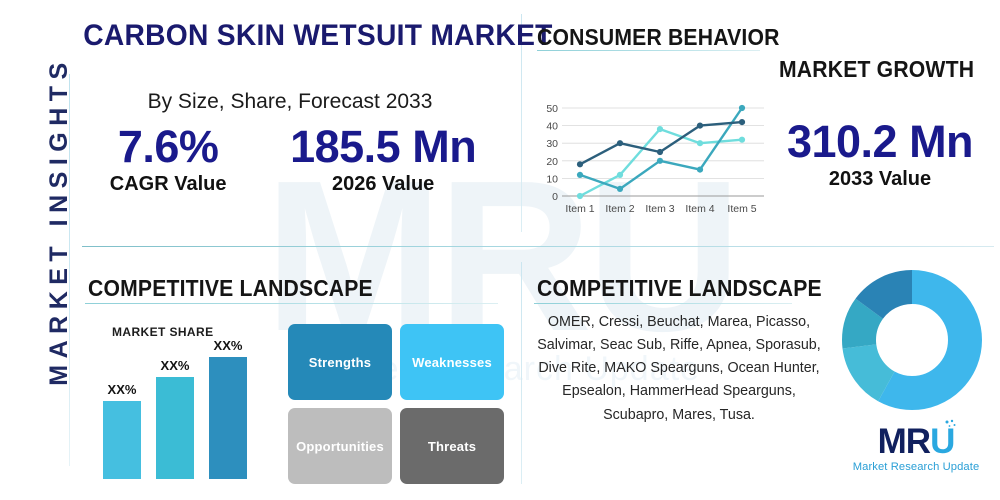  Describe the element at coordinates (658, 37) in the screenshot. I see `section-title-consumer-behavior: CONSUMER BEHAVIOR` at that location.